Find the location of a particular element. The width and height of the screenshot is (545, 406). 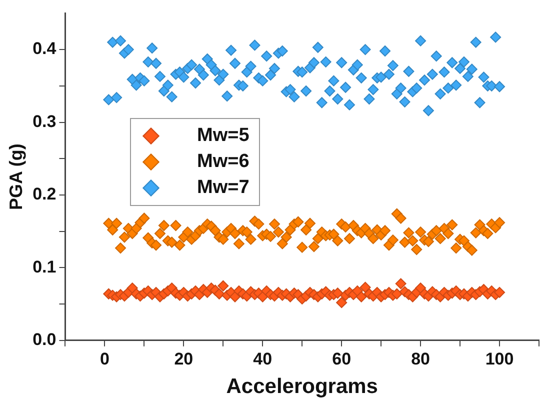

x-tick-label: 80 is located at coordinates (420, 358).